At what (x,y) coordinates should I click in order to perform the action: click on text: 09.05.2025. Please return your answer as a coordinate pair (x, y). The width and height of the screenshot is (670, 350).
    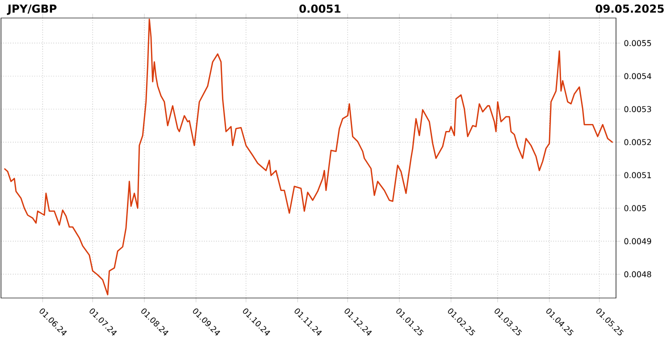
    Looking at the image, I should click on (630, 8).